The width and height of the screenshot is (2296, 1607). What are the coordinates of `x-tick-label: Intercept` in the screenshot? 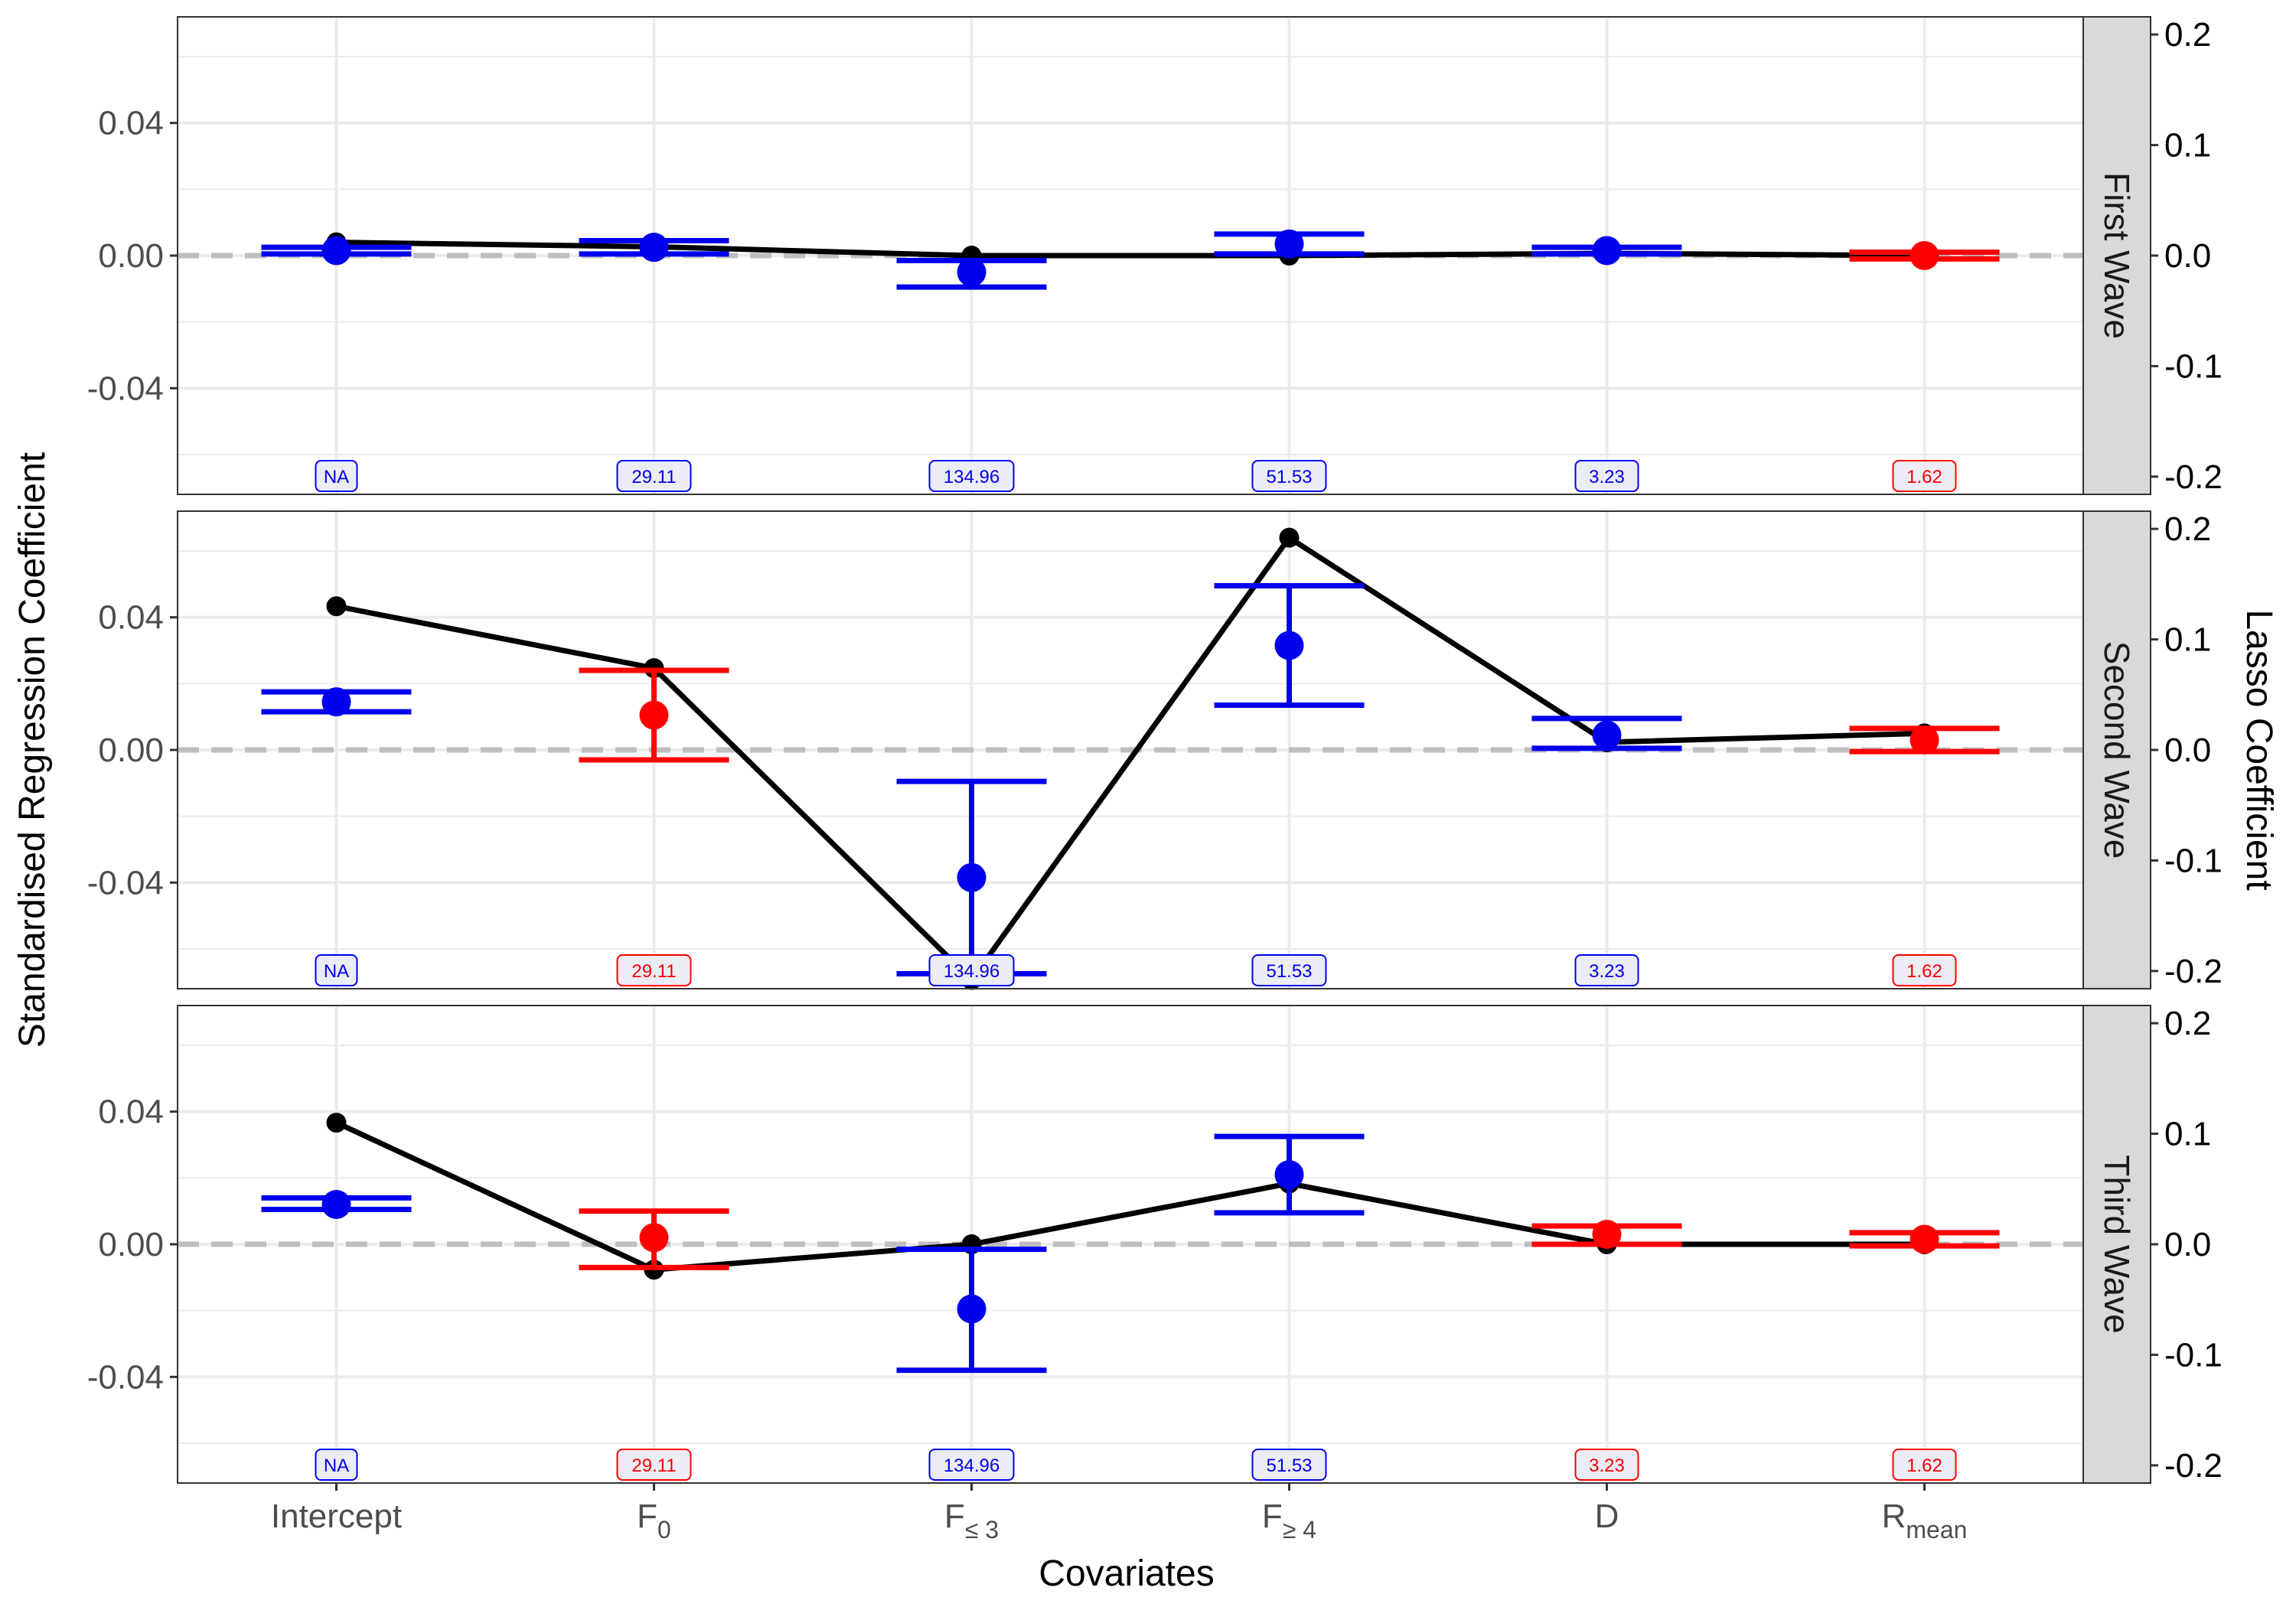 It's located at (336, 1516).